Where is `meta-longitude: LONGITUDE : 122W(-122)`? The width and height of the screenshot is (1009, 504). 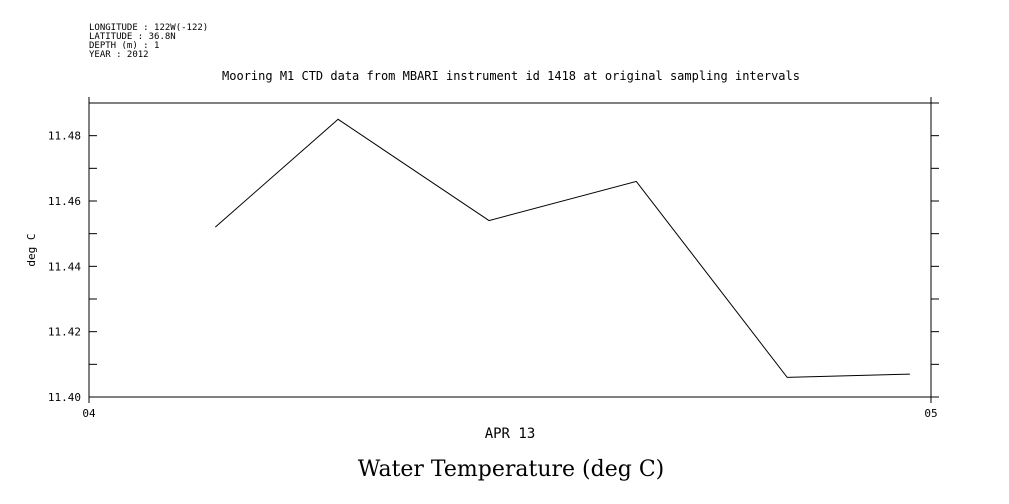
meta-longitude: LONGITUDE : 122W(-122) is located at coordinates (148, 28).